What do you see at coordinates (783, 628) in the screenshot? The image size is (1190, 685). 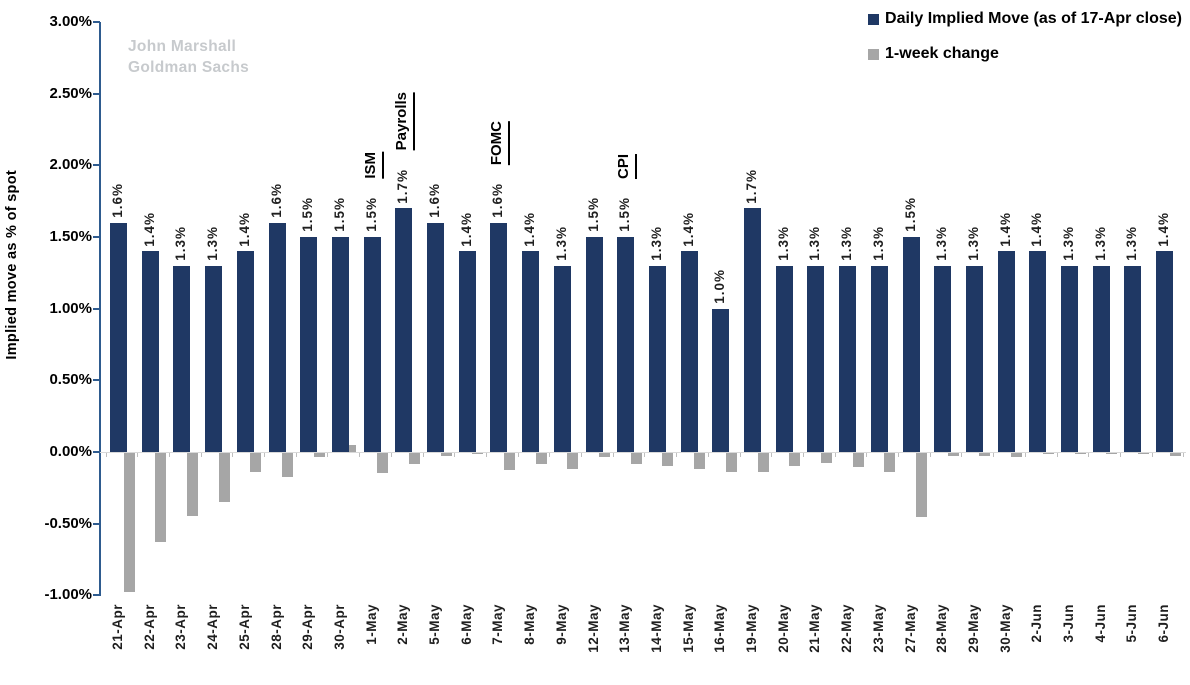 I see `date-label: 20-May` at bounding box center [783, 628].